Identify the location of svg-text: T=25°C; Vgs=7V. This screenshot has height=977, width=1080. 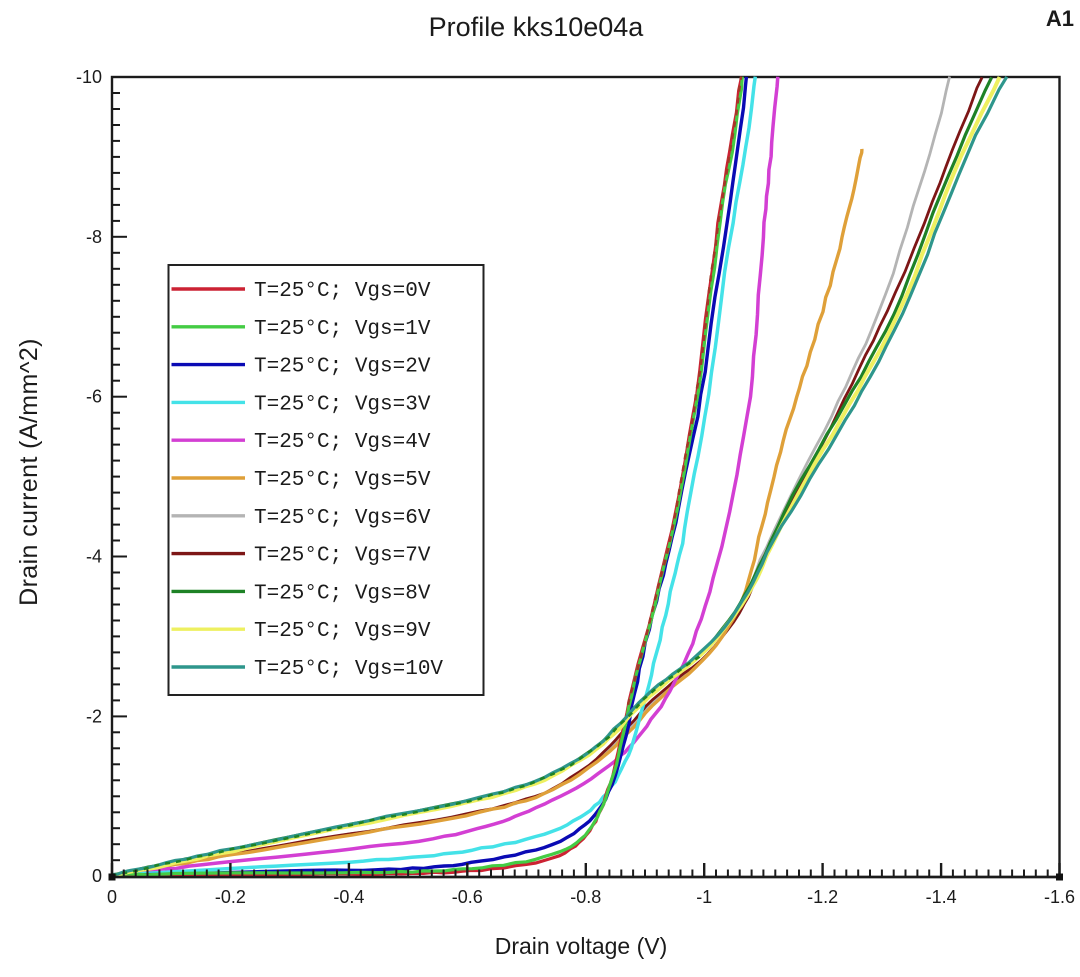
(342, 556).